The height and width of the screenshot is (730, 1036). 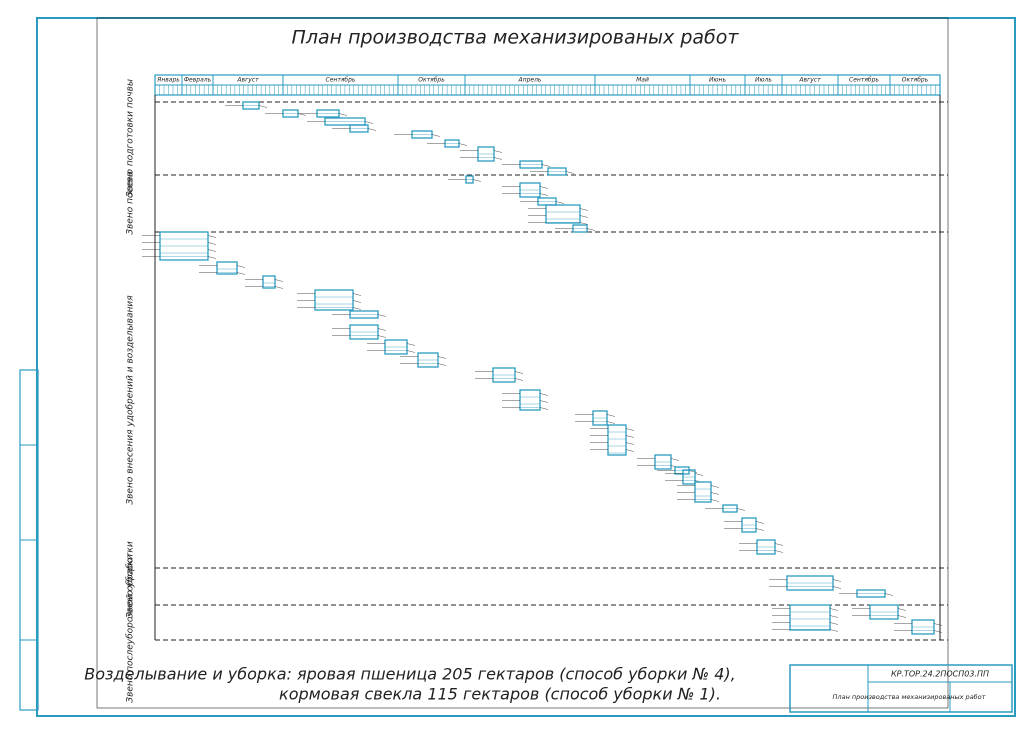 I want to click on stamp-frame, so click(x=901, y=688).